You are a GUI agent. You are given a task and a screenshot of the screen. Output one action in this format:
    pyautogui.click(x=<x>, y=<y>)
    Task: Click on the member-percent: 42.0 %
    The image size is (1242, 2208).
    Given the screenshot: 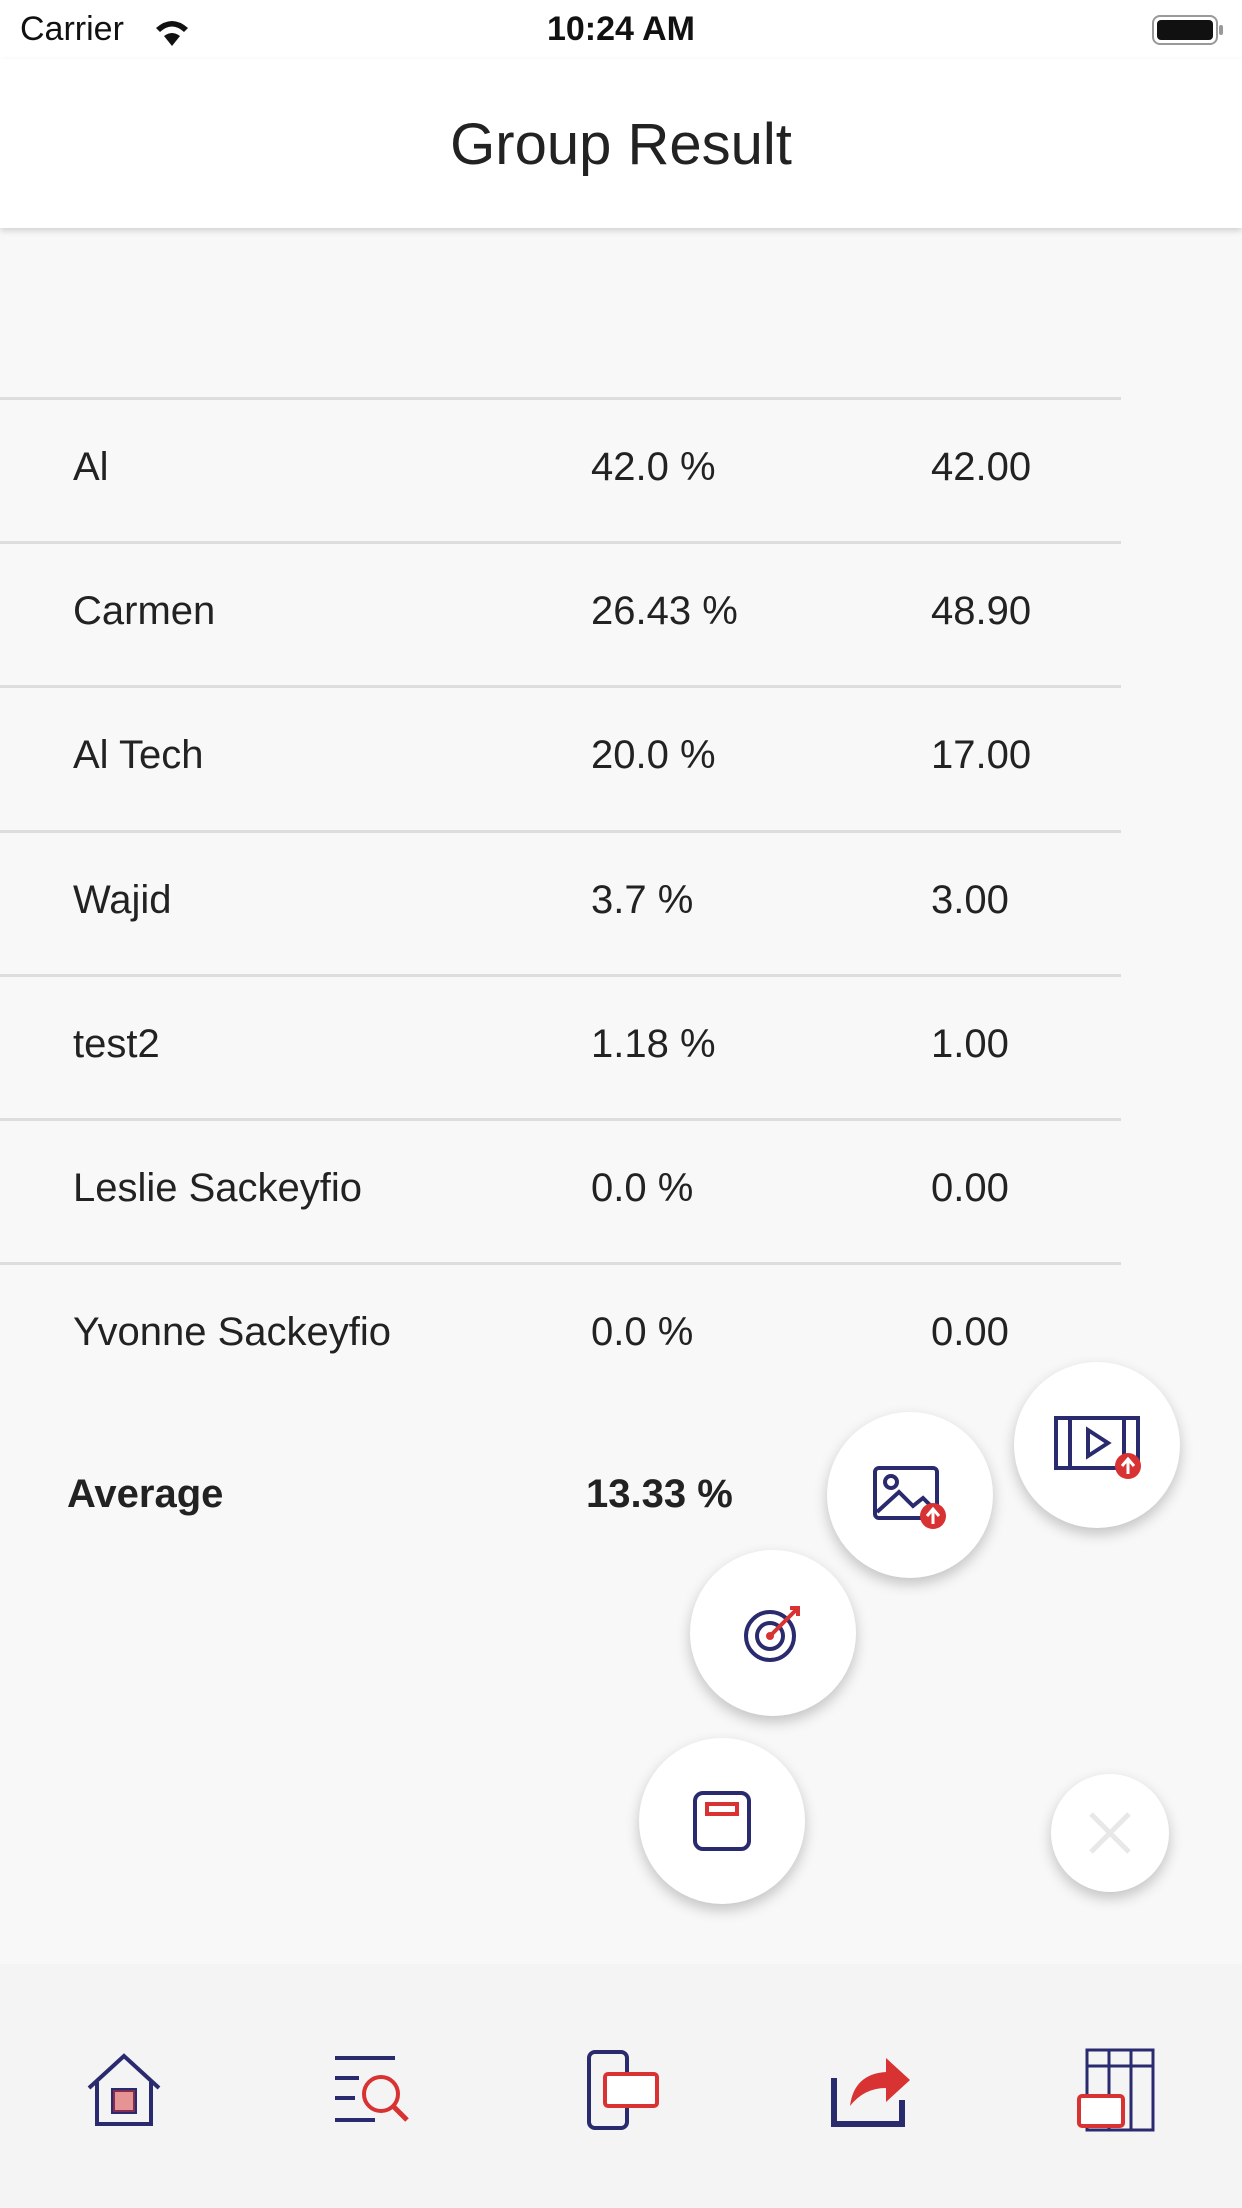 What is the action you would take?
    pyautogui.click(x=653, y=467)
    